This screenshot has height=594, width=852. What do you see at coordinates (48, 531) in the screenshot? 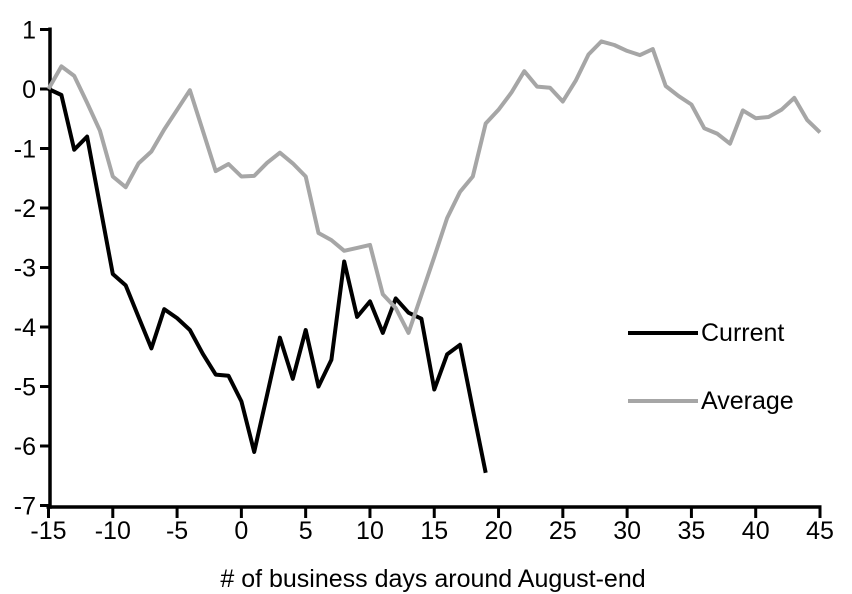
I see `x-axis-tick-label: -15` at bounding box center [48, 531].